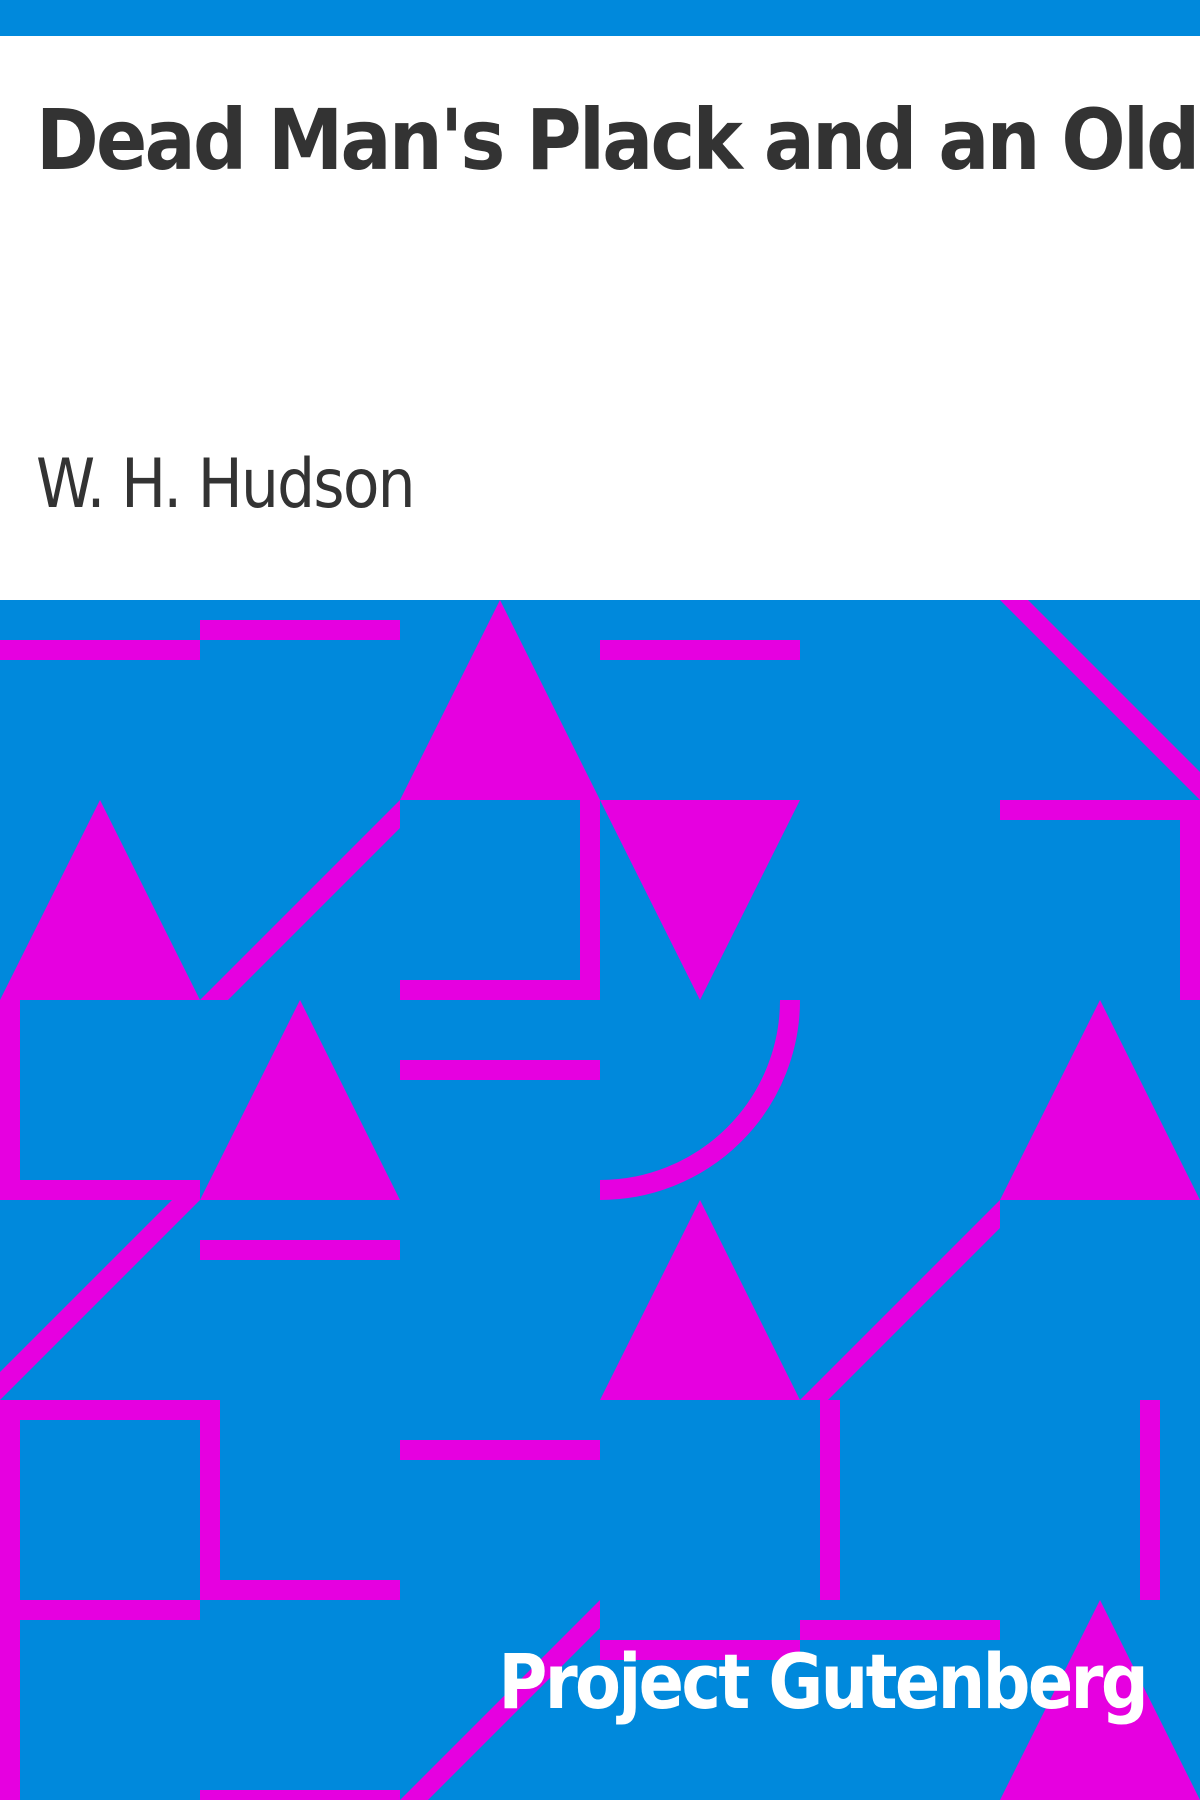 The width and height of the screenshot is (1200, 1800). Describe the element at coordinates (699, 1099) in the screenshot. I see `pattern-arc` at that location.